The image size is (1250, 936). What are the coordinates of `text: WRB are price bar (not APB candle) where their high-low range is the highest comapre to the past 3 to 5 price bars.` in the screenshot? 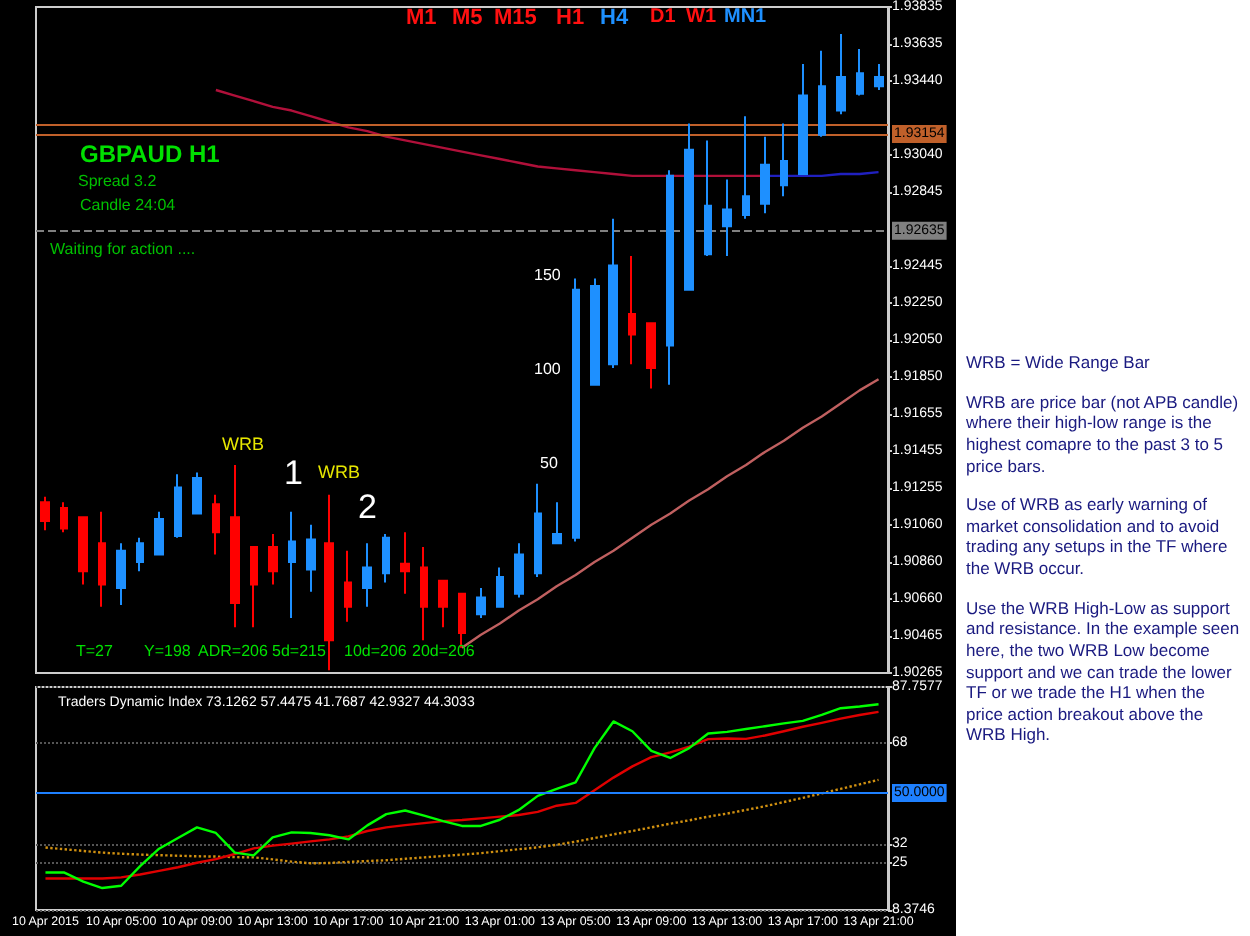 It's located at (1103, 434).